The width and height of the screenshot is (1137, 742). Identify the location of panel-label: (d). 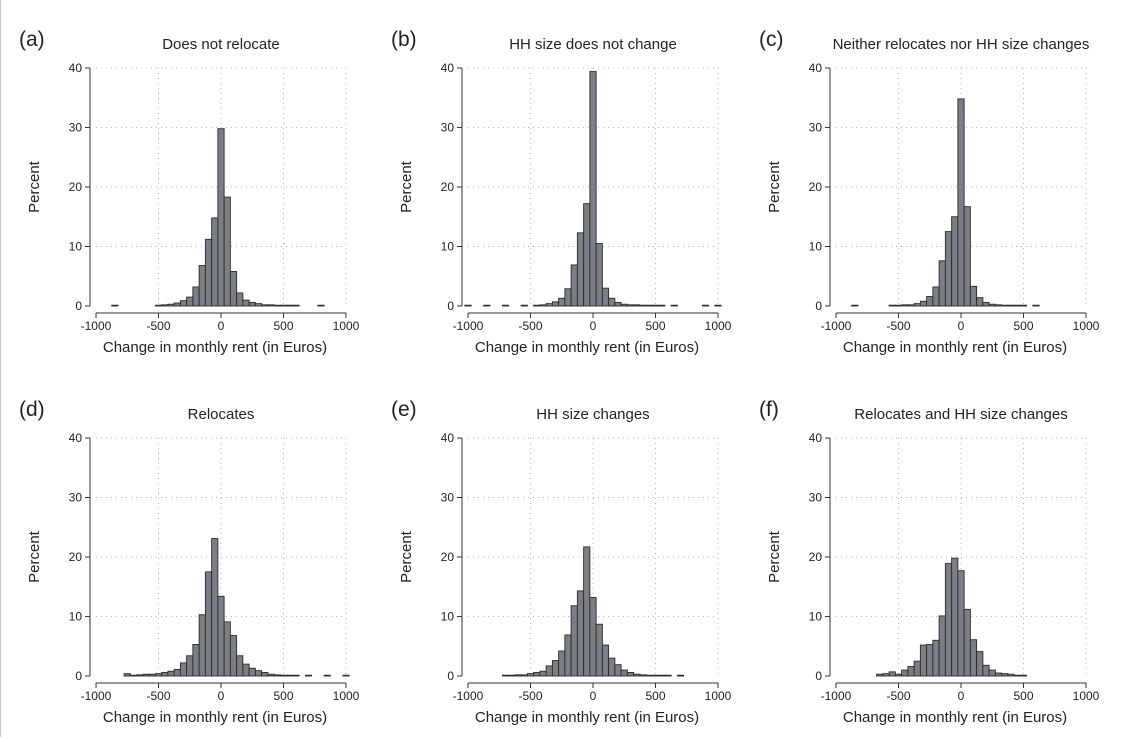
(32, 409).